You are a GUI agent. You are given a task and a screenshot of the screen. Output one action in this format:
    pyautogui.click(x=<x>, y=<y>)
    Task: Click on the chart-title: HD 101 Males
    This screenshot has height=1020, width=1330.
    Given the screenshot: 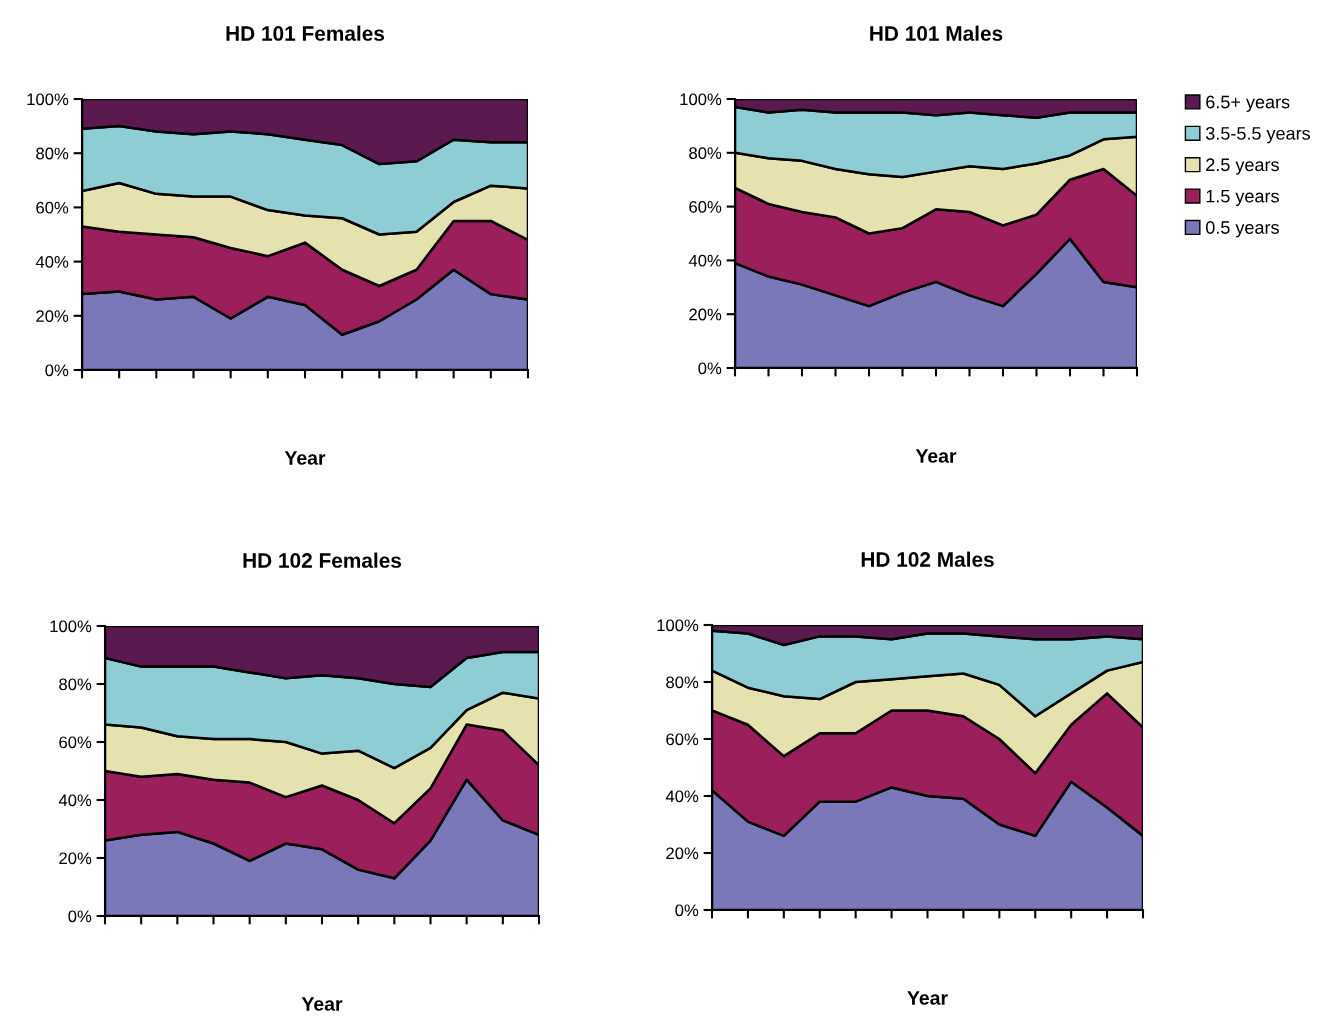 What is the action you would take?
    pyautogui.click(x=936, y=33)
    